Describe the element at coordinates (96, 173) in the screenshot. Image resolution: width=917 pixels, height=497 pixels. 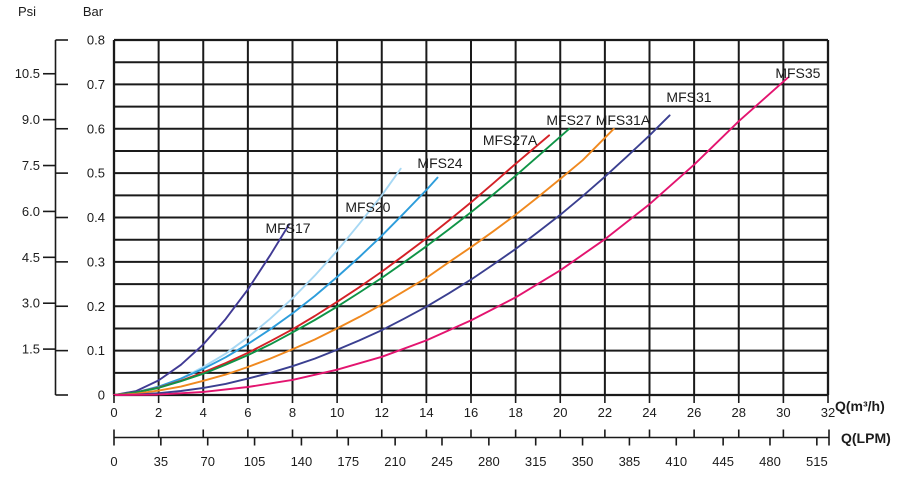
I see `bar-tick-label: 0.5` at that location.